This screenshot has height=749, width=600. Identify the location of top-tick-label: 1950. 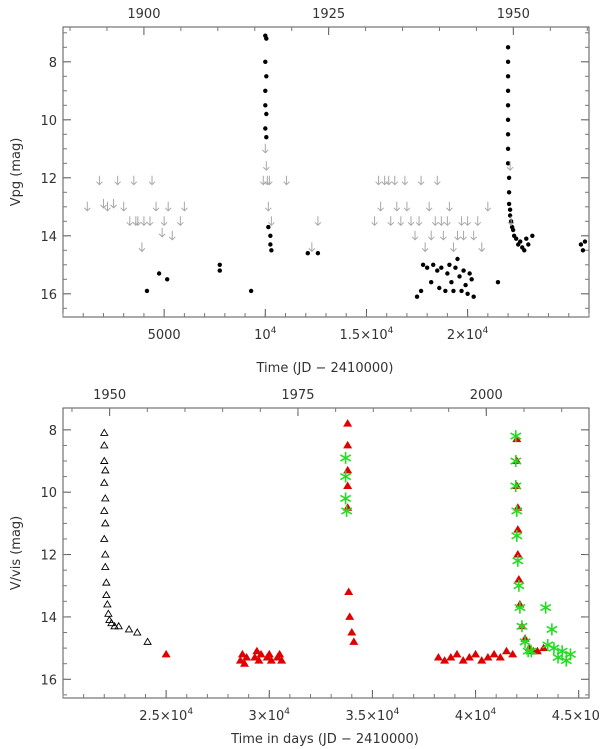
(109, 395).